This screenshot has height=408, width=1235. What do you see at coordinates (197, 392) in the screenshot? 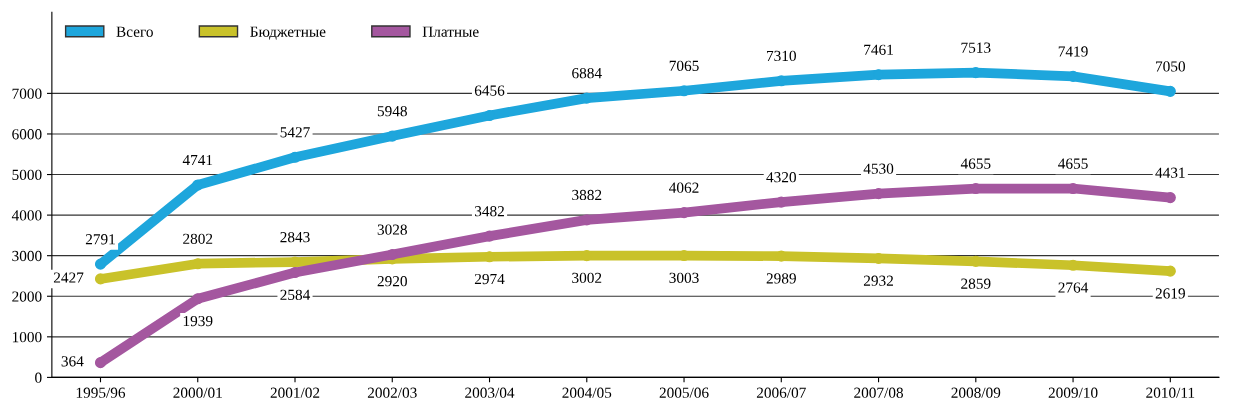
I see `x-tick-label: 2000/01` at bounding box center [197, 392].